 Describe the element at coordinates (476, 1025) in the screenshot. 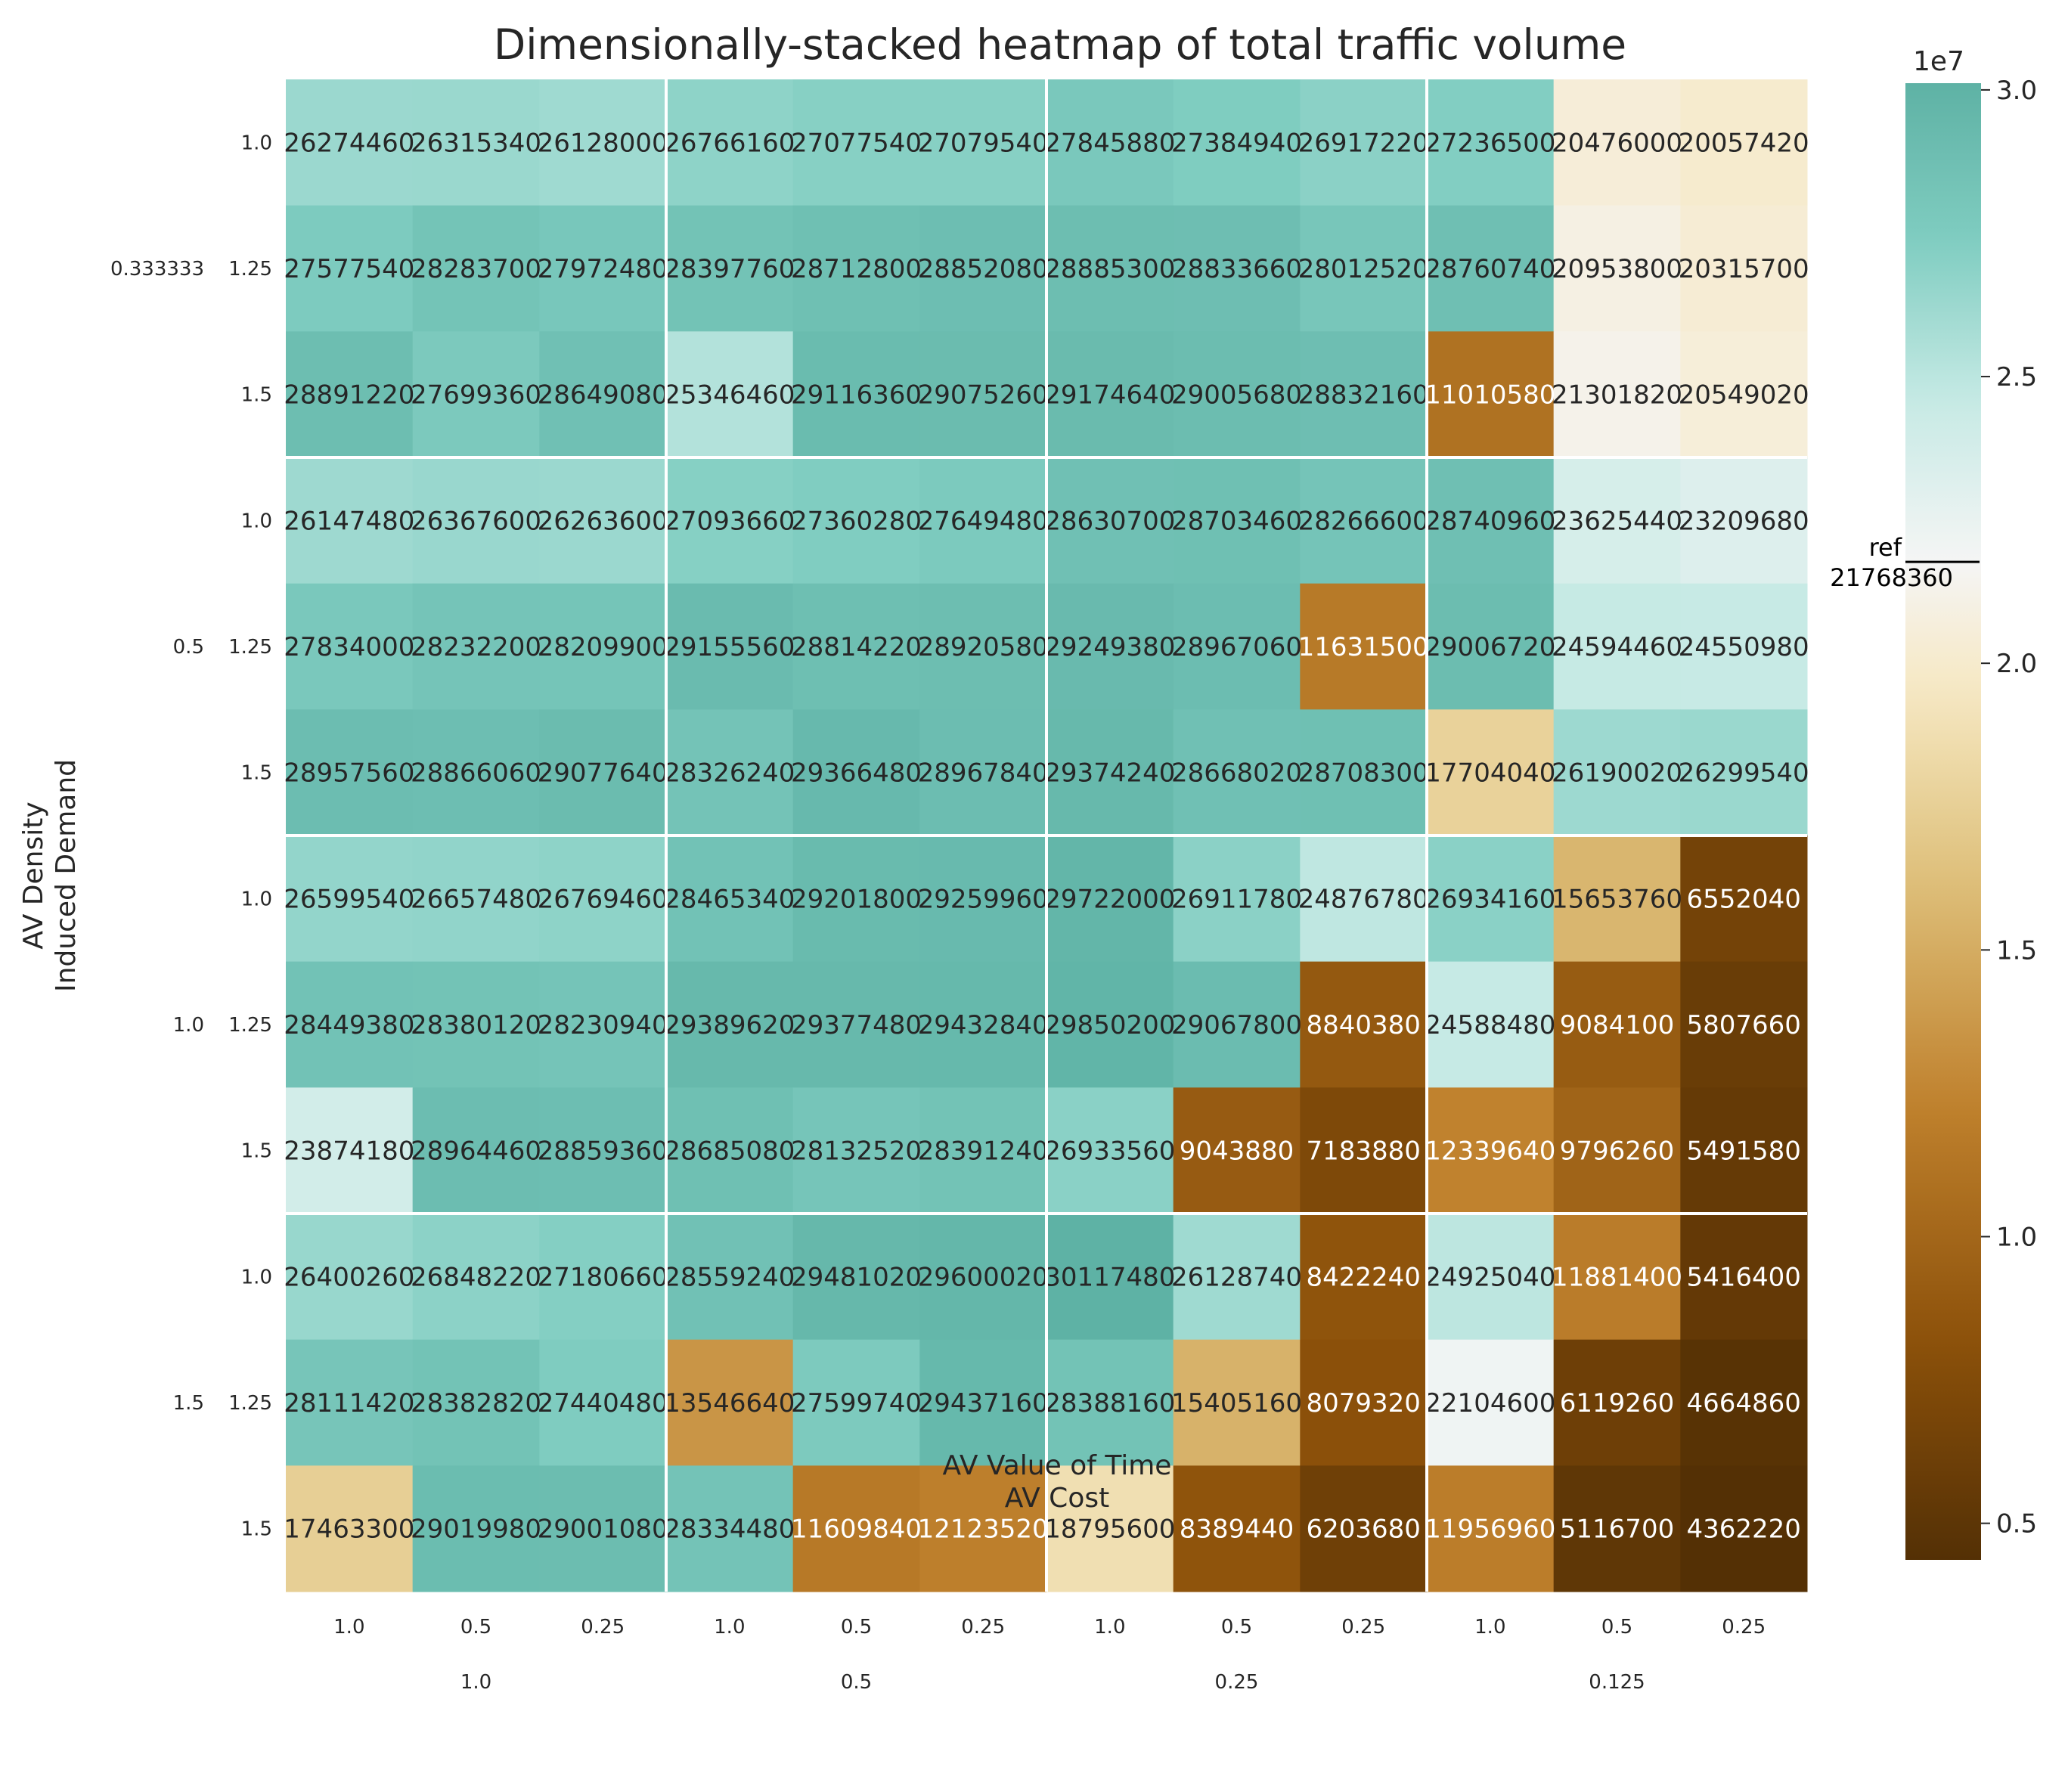

I see `cell-value-label: 28380120` at that location.